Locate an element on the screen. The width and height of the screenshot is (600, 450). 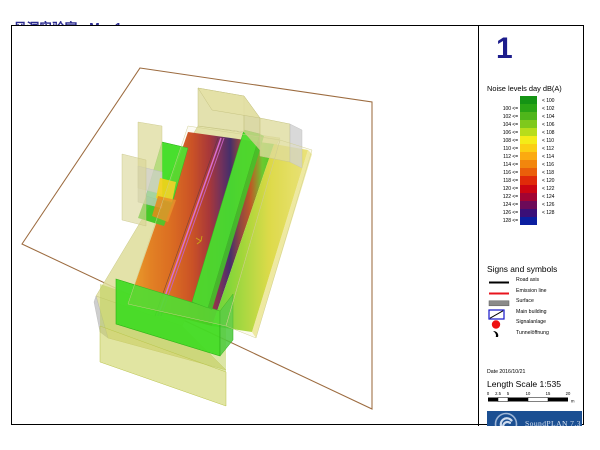
symbol-legend-label: Emission line is located at coordinates (531, 290).